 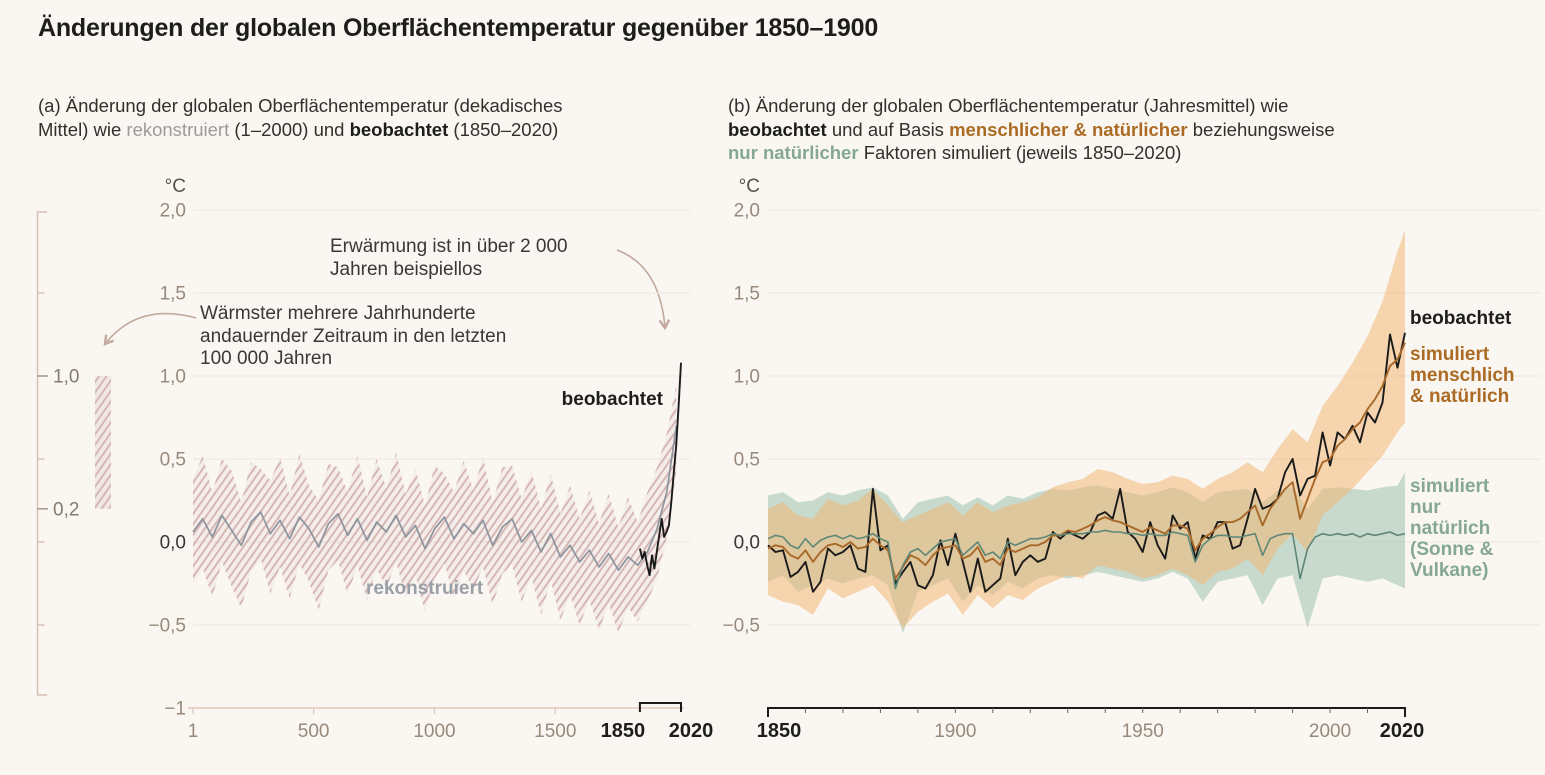 What do you see at coordinates (175, 709) in the screenshot?
I see `y-tick-label: −1` at bounding box center [175, 709].